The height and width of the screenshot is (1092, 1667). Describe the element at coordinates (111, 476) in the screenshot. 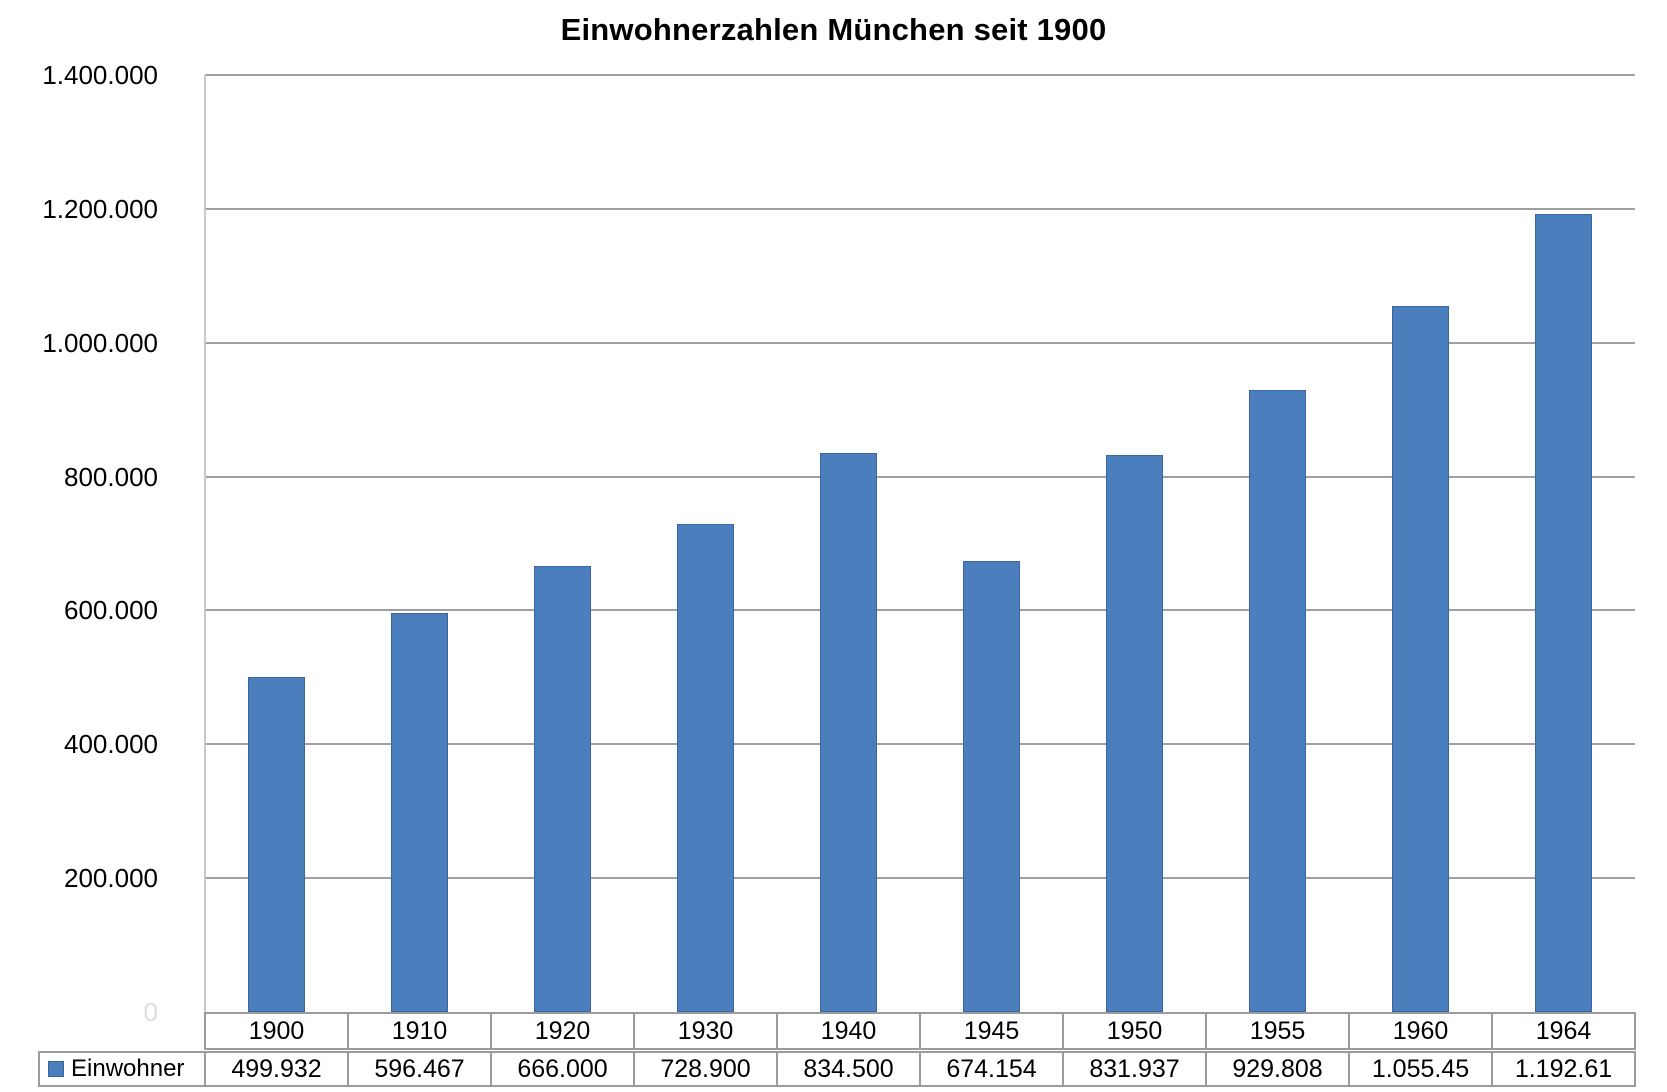

I see `y-tick-label: 800.000` at that location.